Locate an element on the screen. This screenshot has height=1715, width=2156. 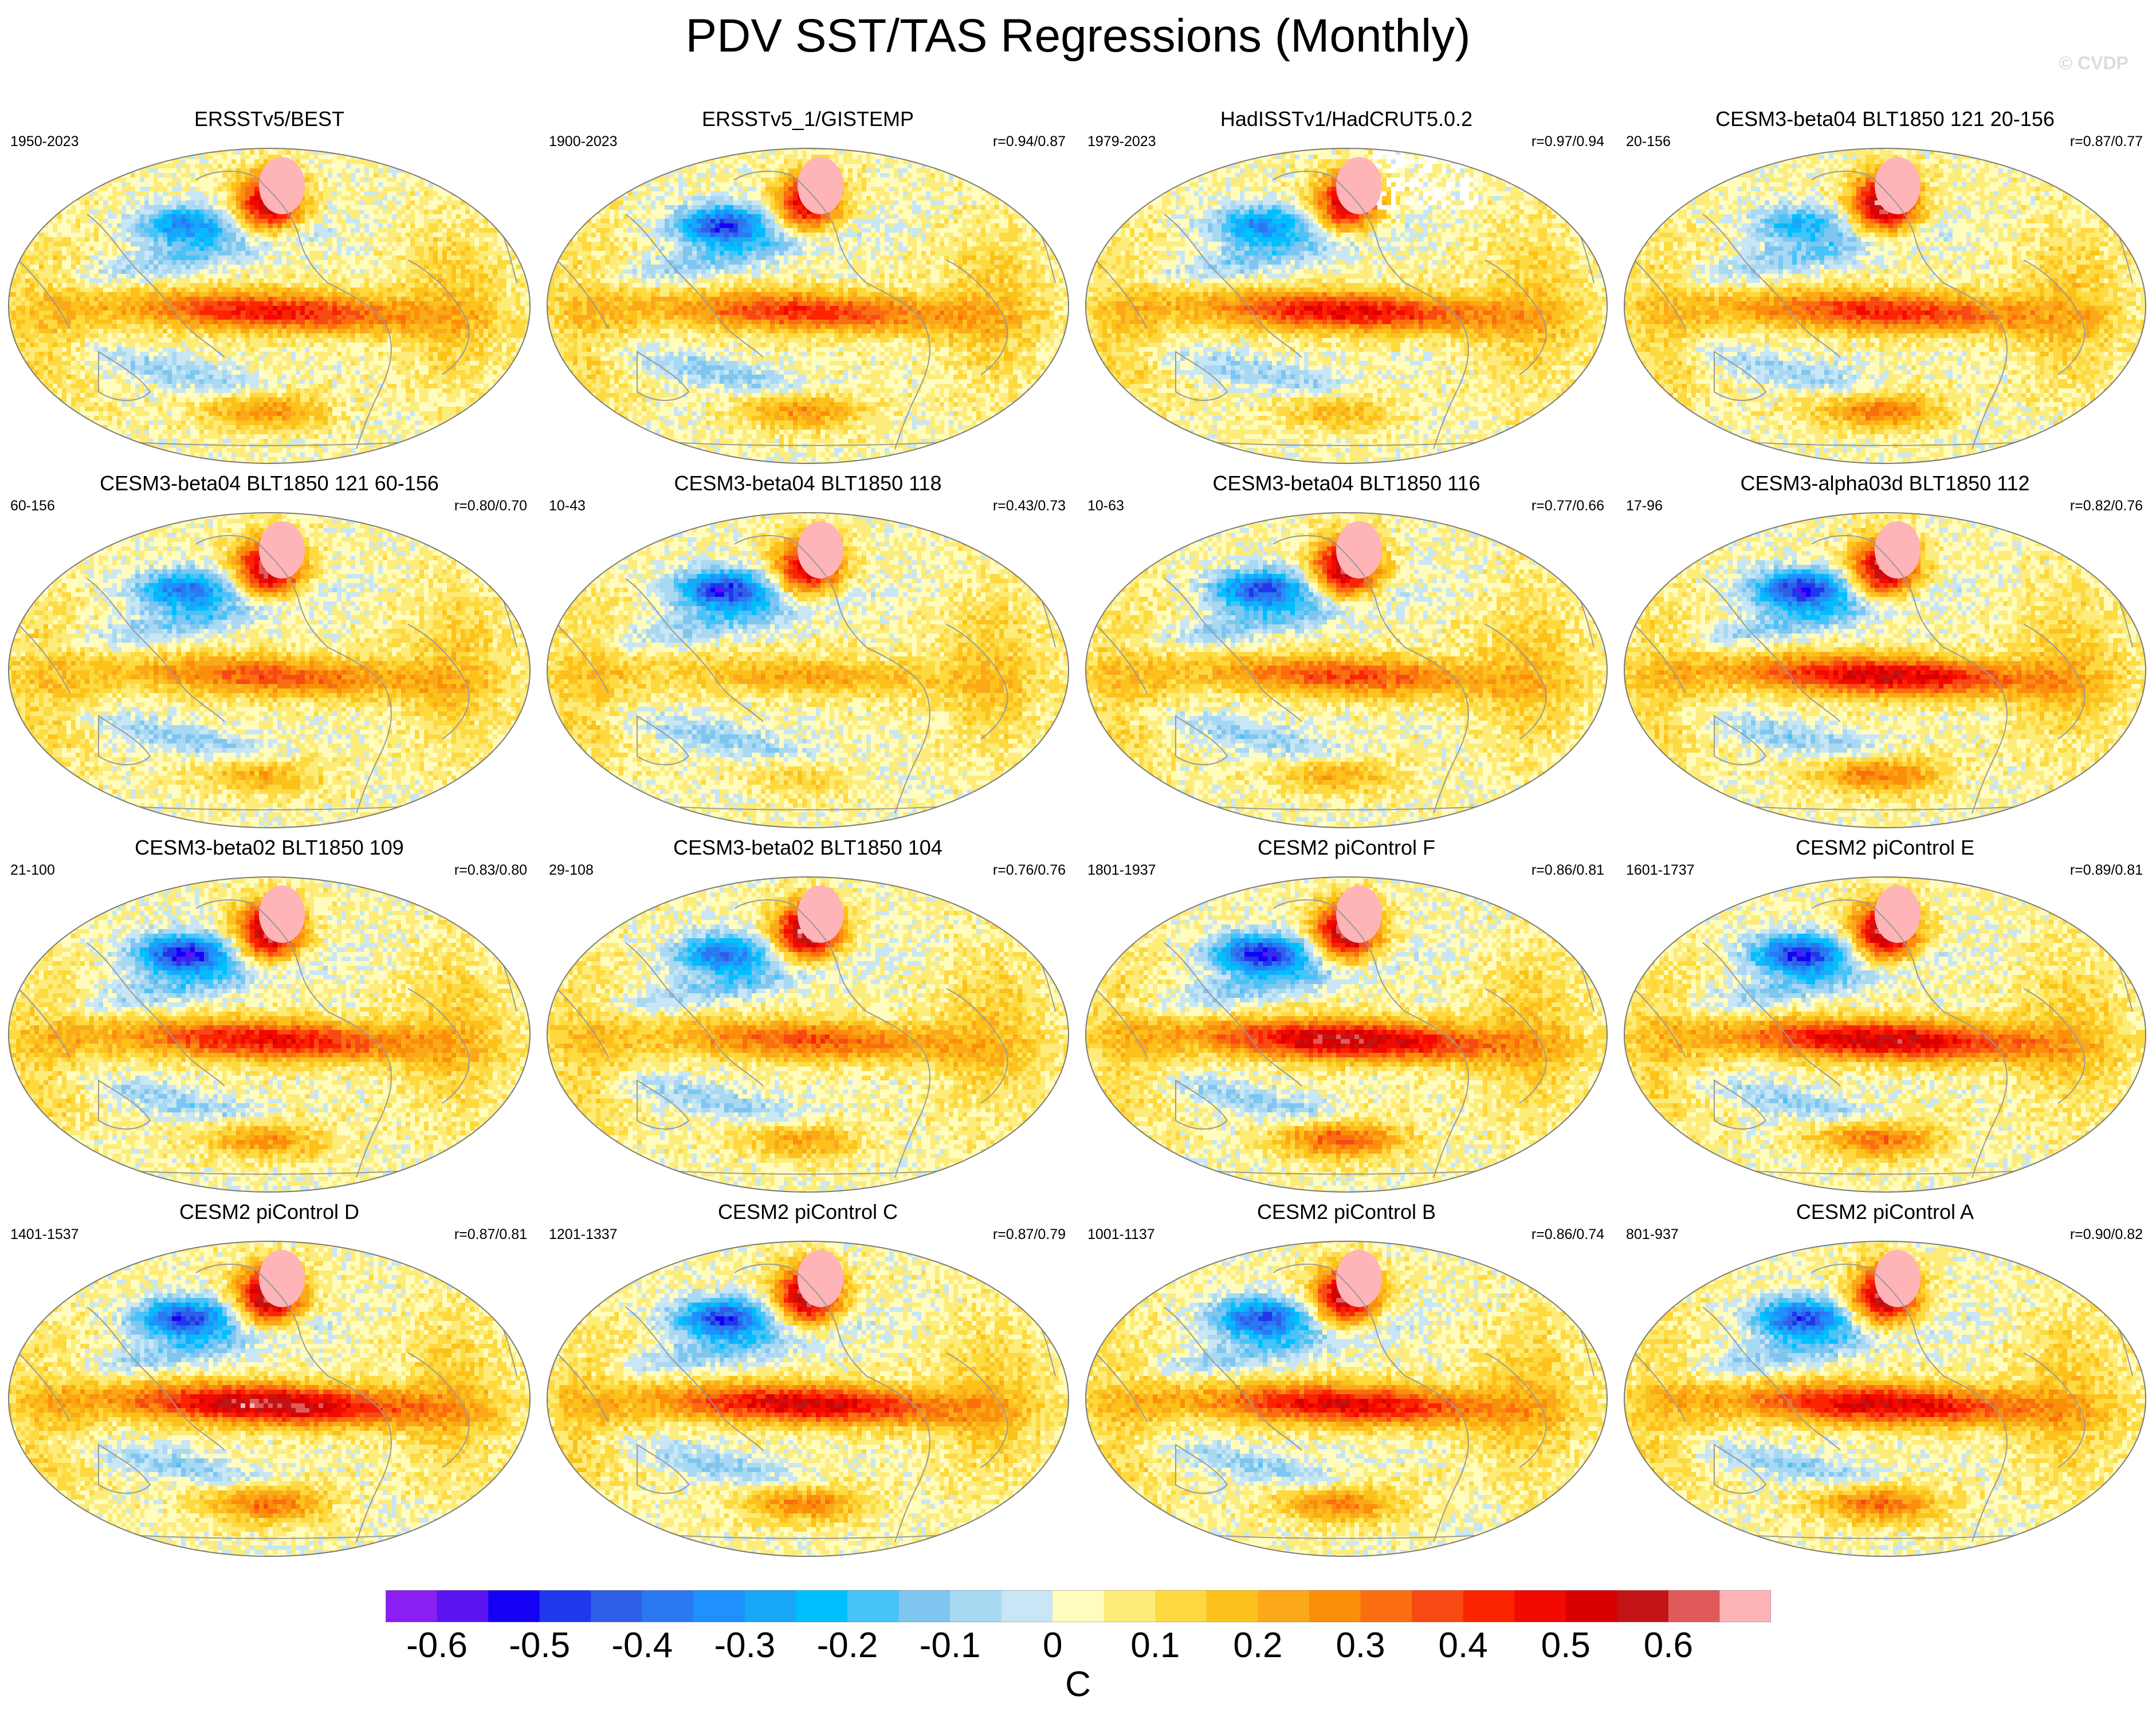
colorbar-tick-label: 0.5 is located at coordinates (1566, 1646).